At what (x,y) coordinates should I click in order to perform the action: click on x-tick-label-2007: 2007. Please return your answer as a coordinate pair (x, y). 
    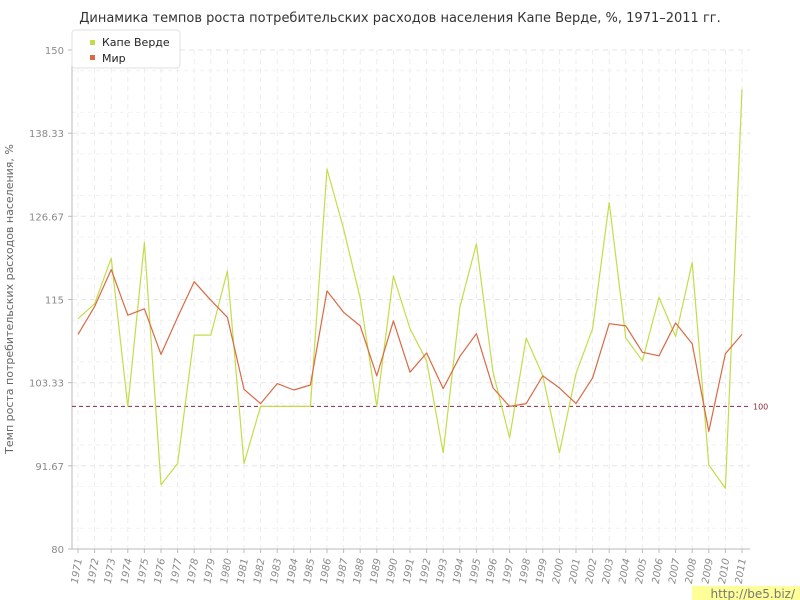
    Looking at the image, I should click on (674, 571).